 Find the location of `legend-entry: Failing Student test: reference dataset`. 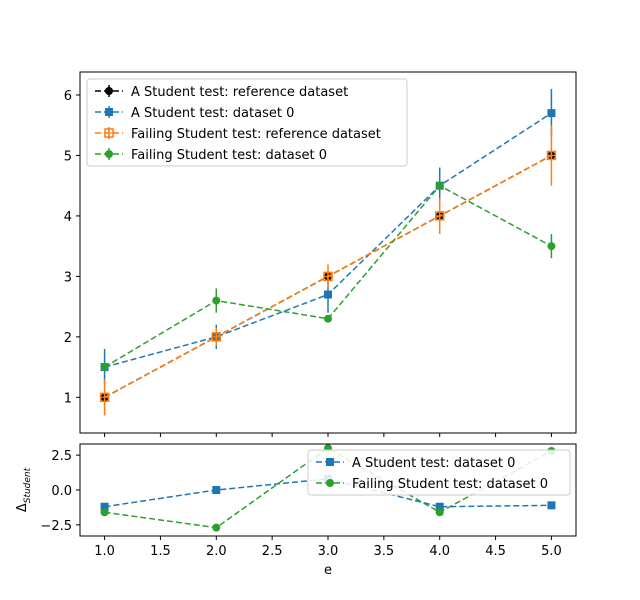

legend-entry: Failing Student test: reference dataset is located at coordinates (238, 134).